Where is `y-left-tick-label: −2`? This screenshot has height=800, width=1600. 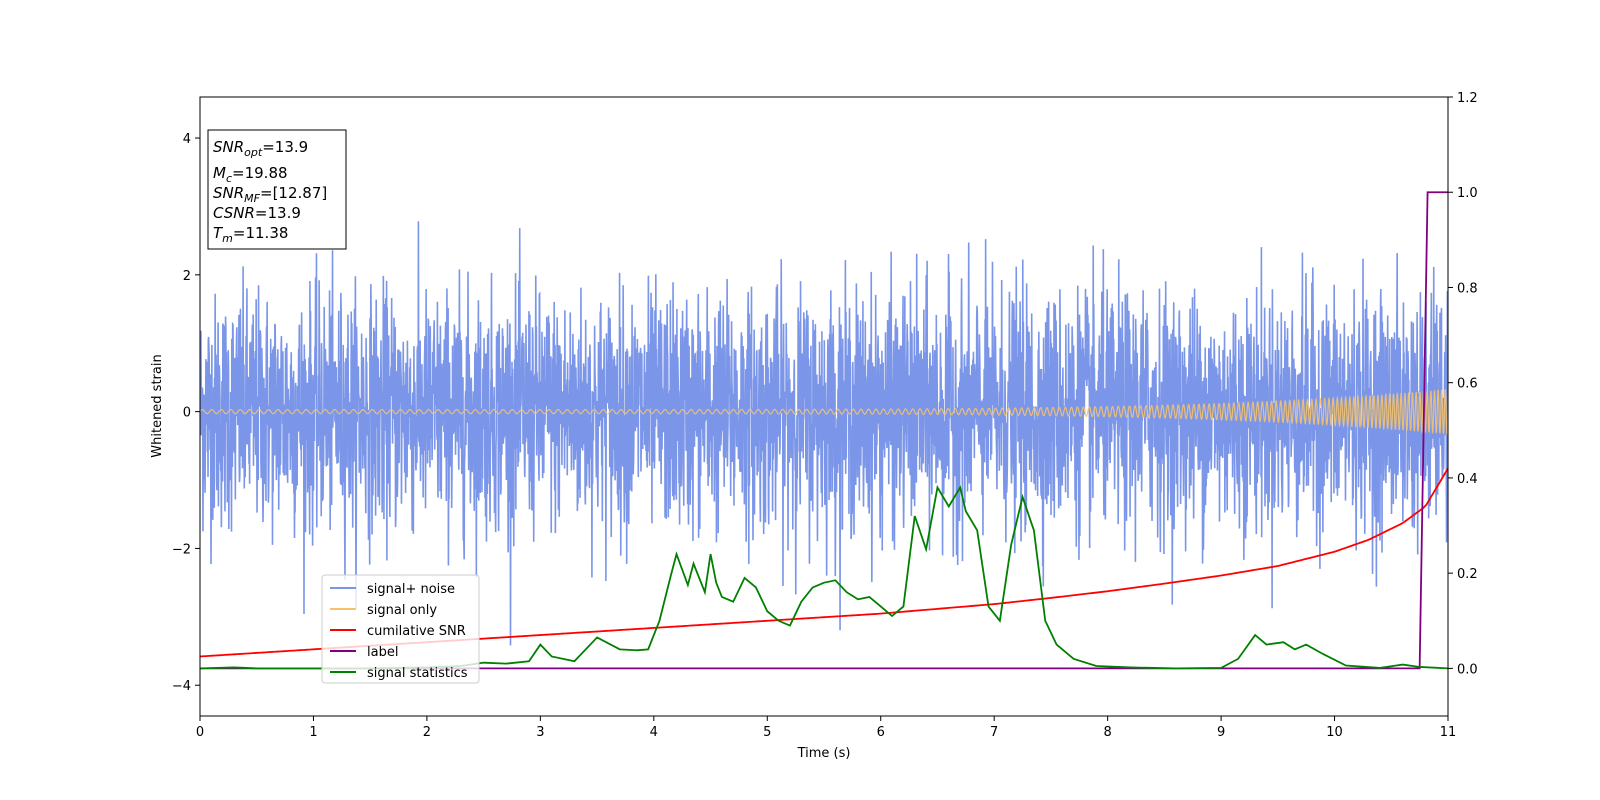 y-left-tick-label: −2 is located at coordinates (181, 549).